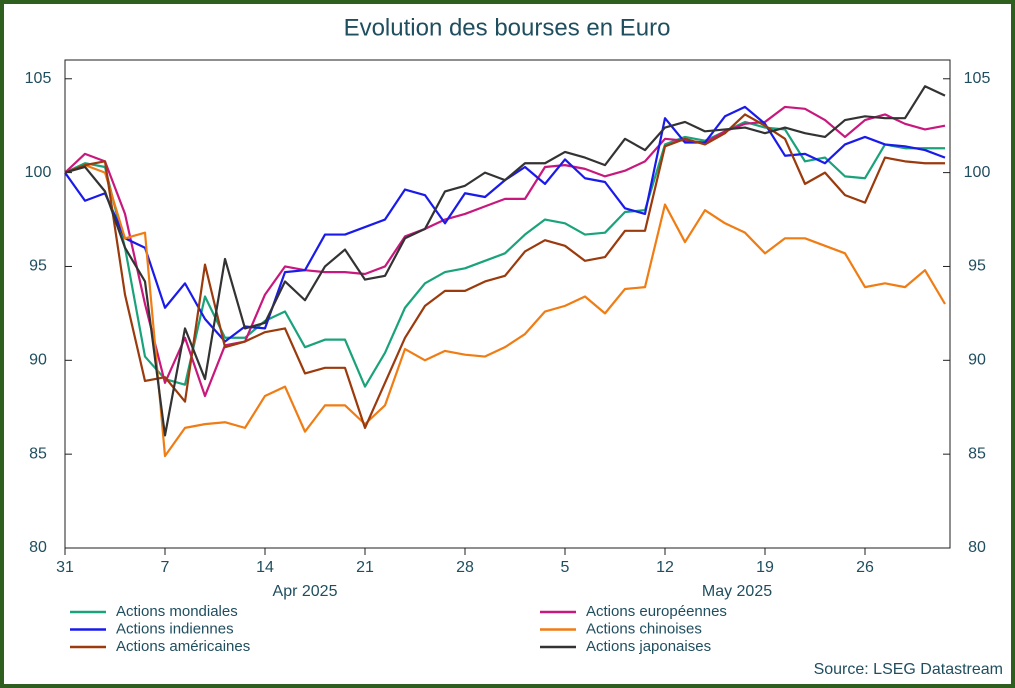  What do you see at coordinates (365, 567) in the screenshot?
I see `x-tick-label: 21` at bounding box center [365, 567].